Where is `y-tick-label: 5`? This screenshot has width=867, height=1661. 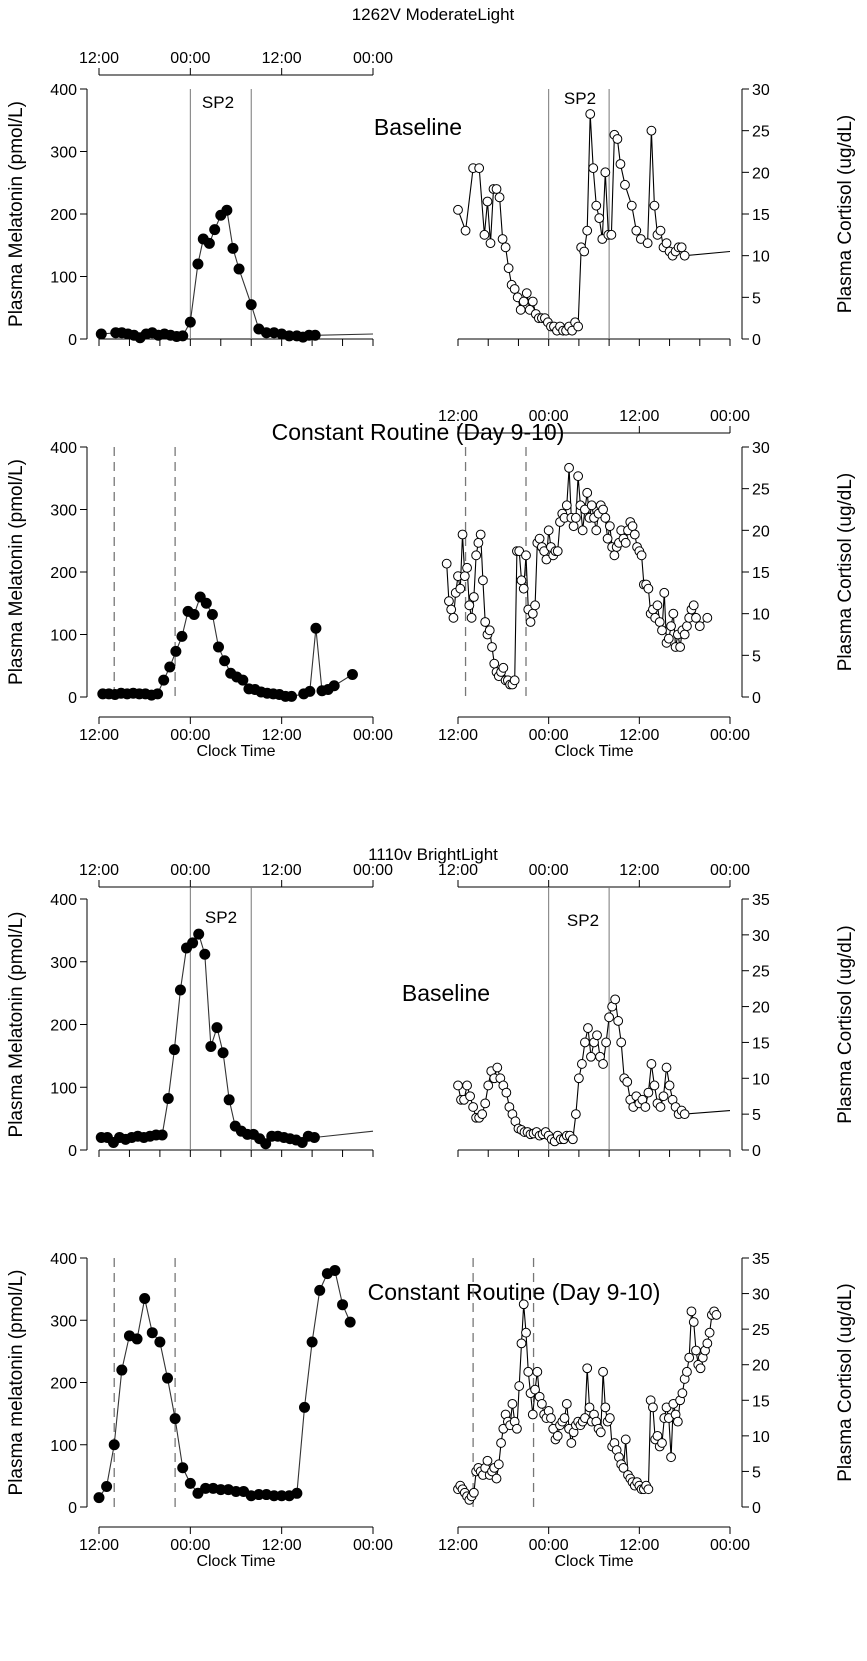 y-tick-label: 5 is located at coordinates (756, 1472).